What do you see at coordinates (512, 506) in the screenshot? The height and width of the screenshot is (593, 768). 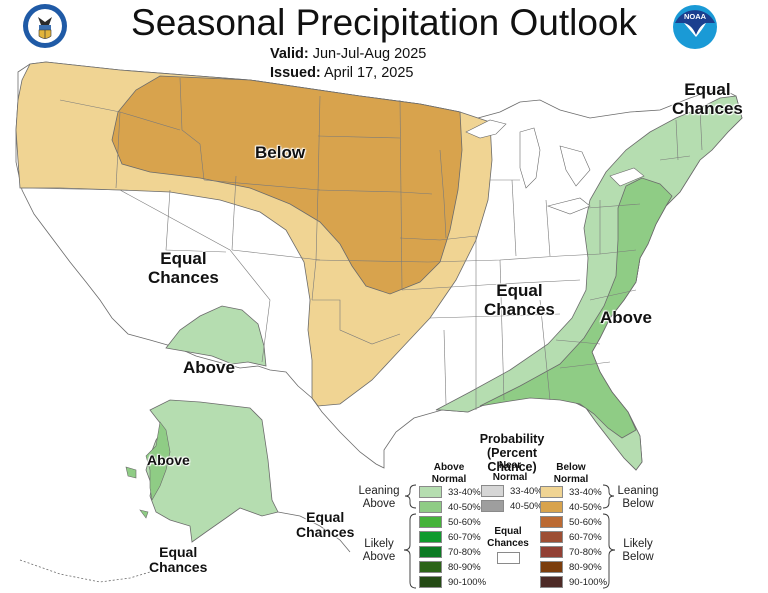 I see `legend-near-40-50: 40-50%` at bounding box center [512, 506].